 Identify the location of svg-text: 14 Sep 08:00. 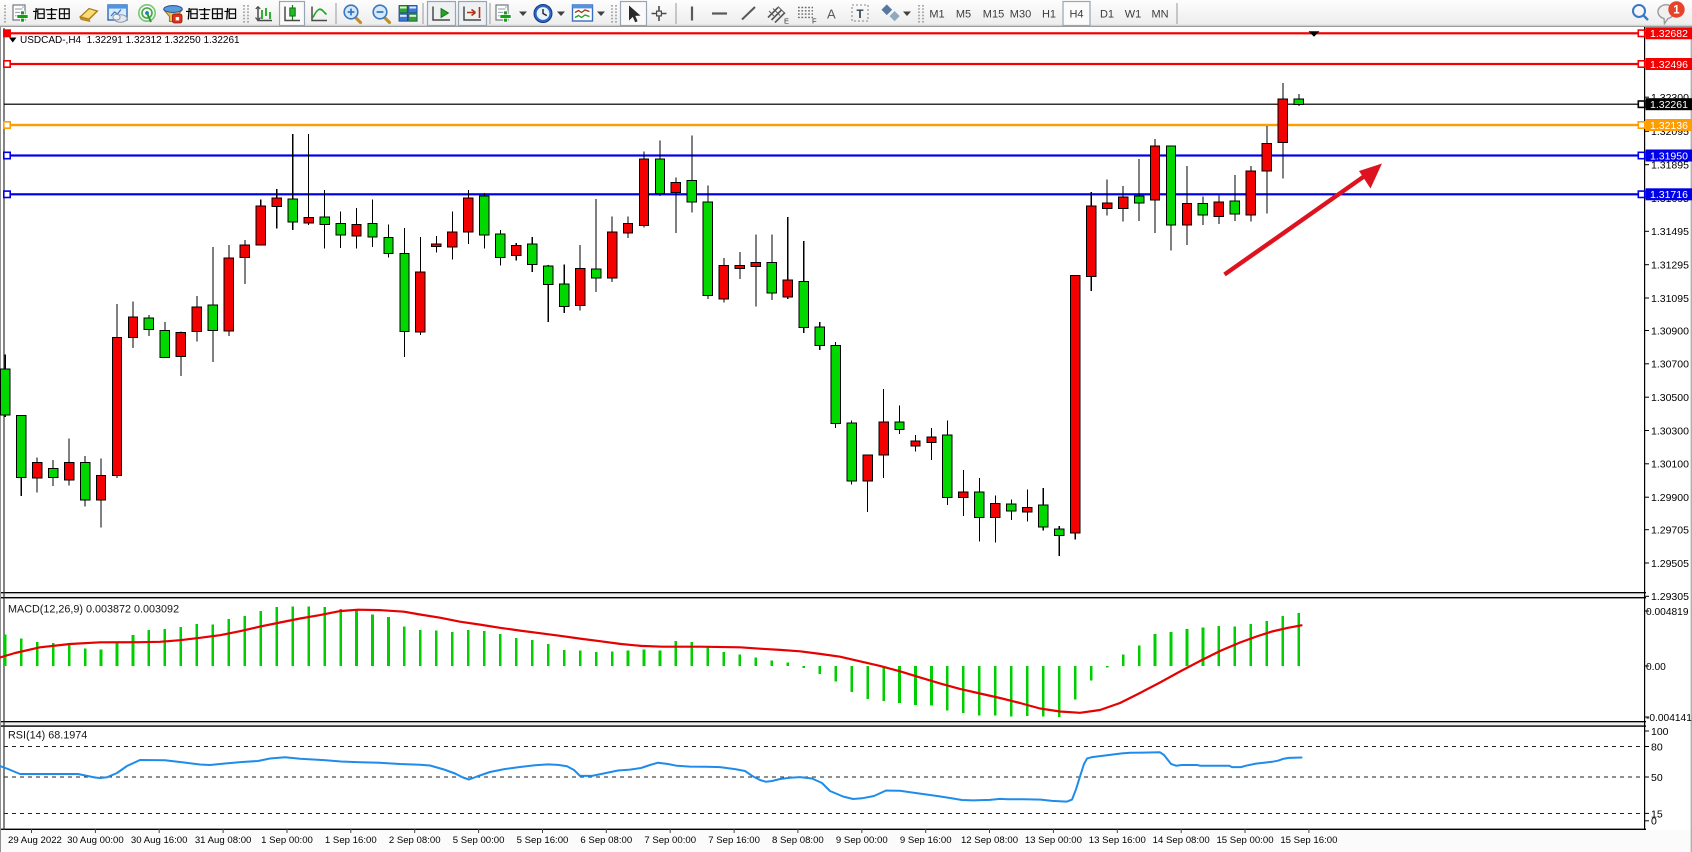
(1181, 840).